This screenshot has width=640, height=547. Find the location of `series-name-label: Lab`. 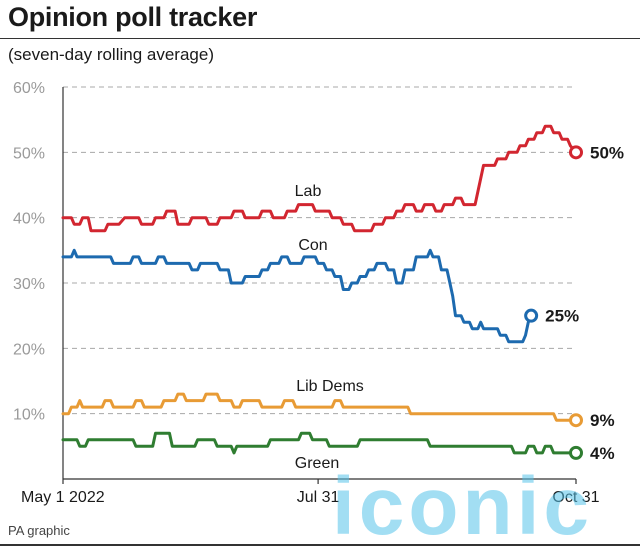

series-name-label: Lab is located at coordinates (308, 191).